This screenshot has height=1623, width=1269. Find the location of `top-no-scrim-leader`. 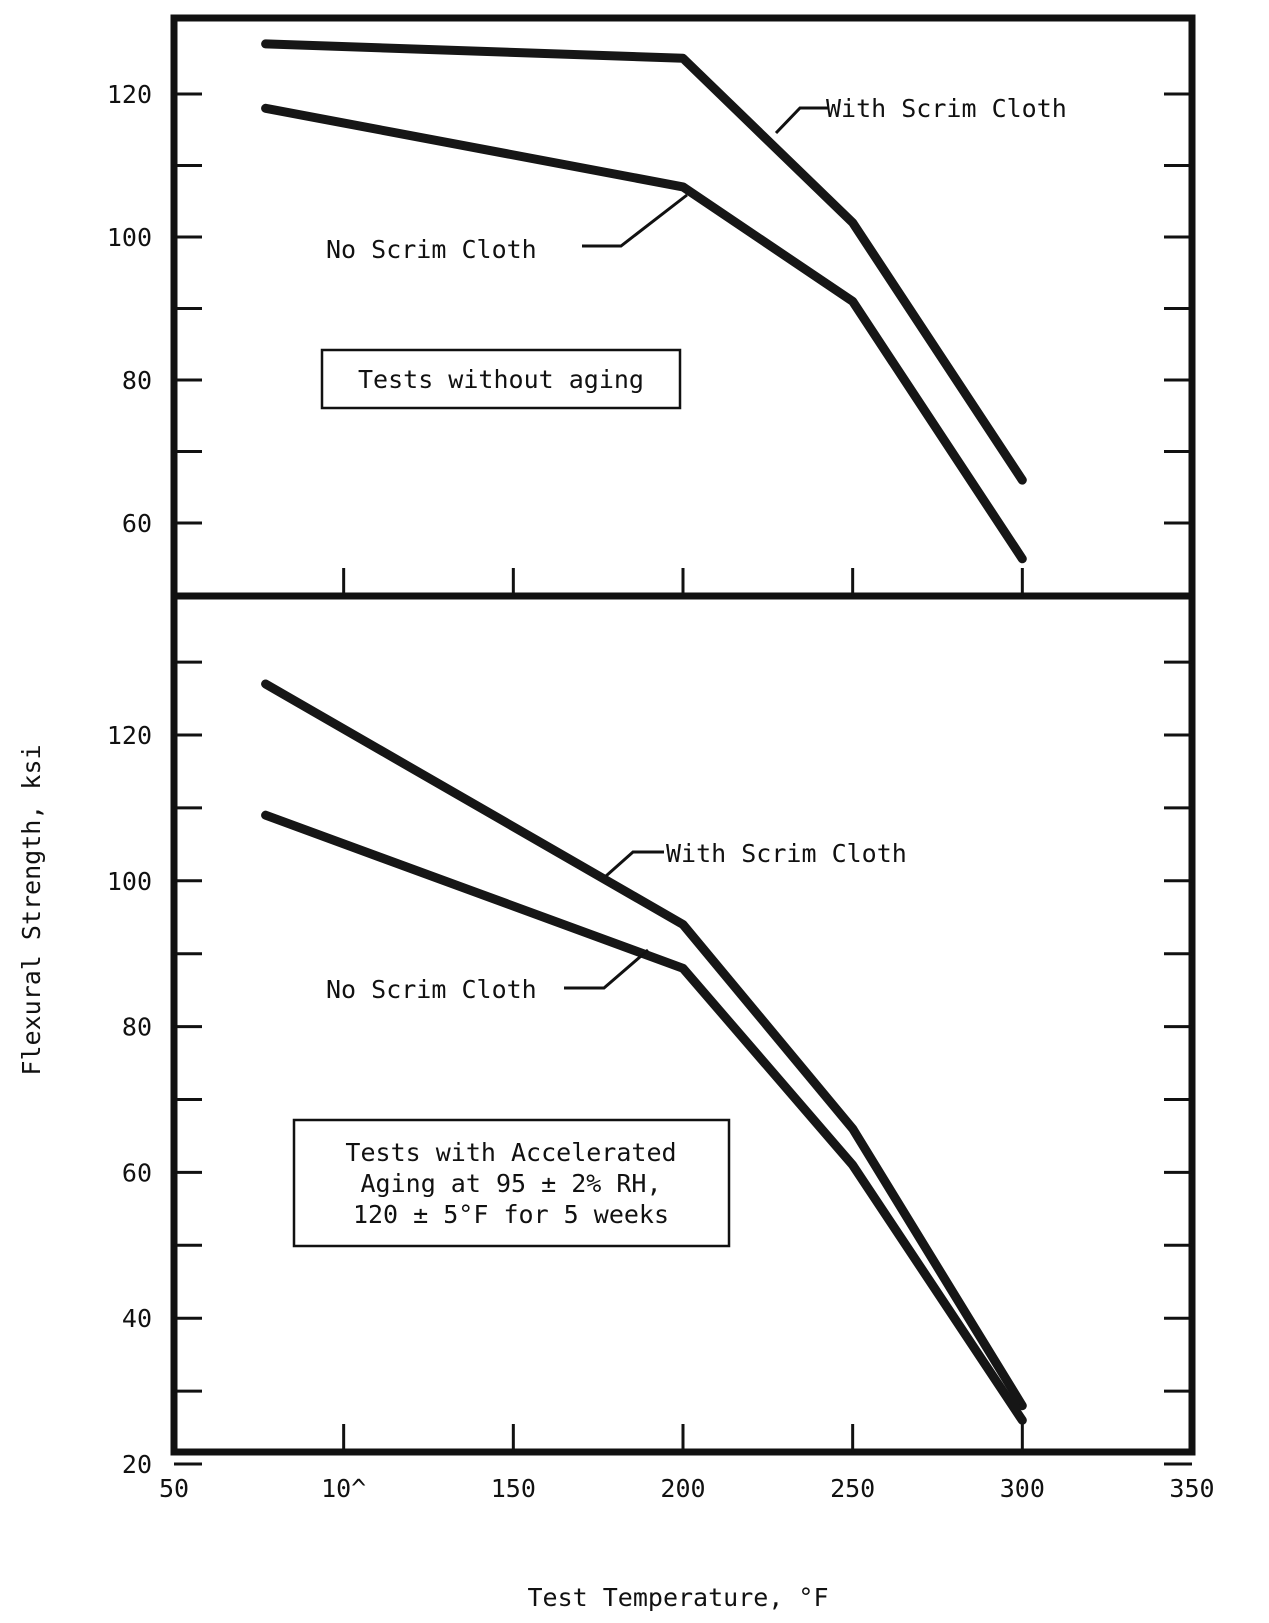

top-no-scrim-leader is located at coordinates (635, 220).